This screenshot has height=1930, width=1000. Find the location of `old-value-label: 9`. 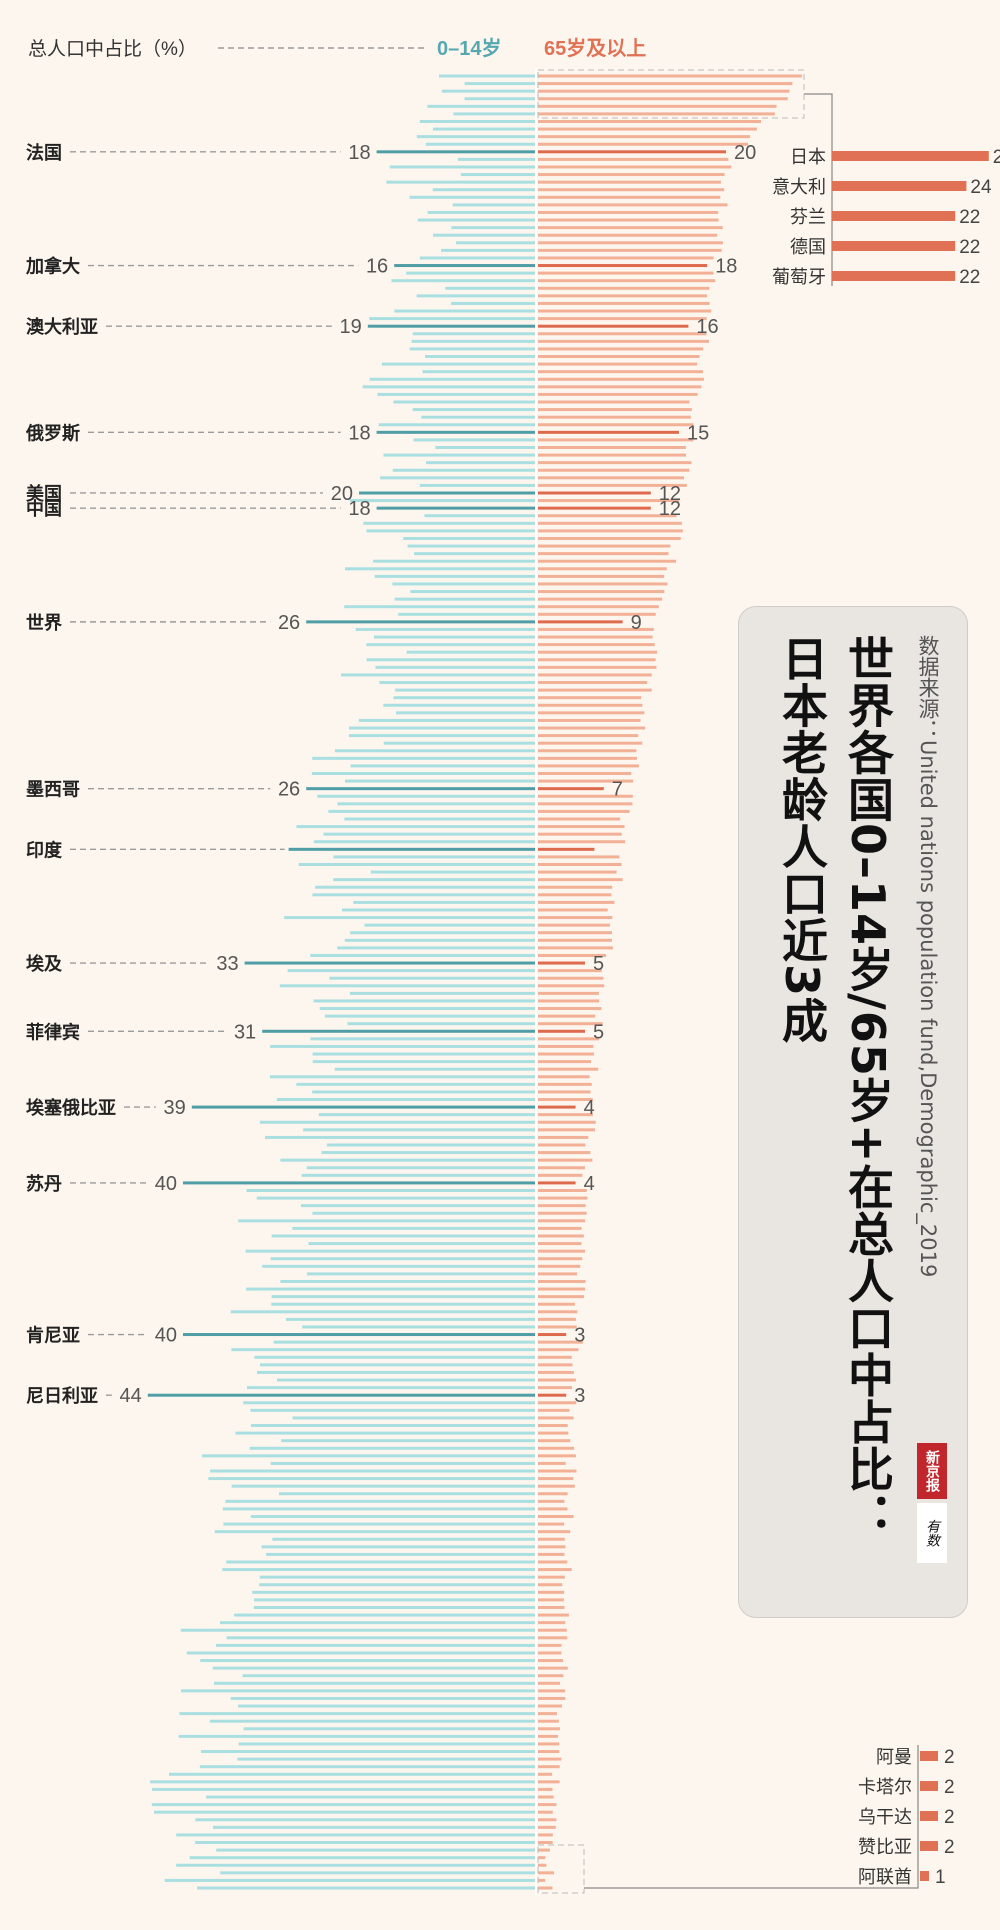

old-value-label: 9 is located at coordinates (636, 623).